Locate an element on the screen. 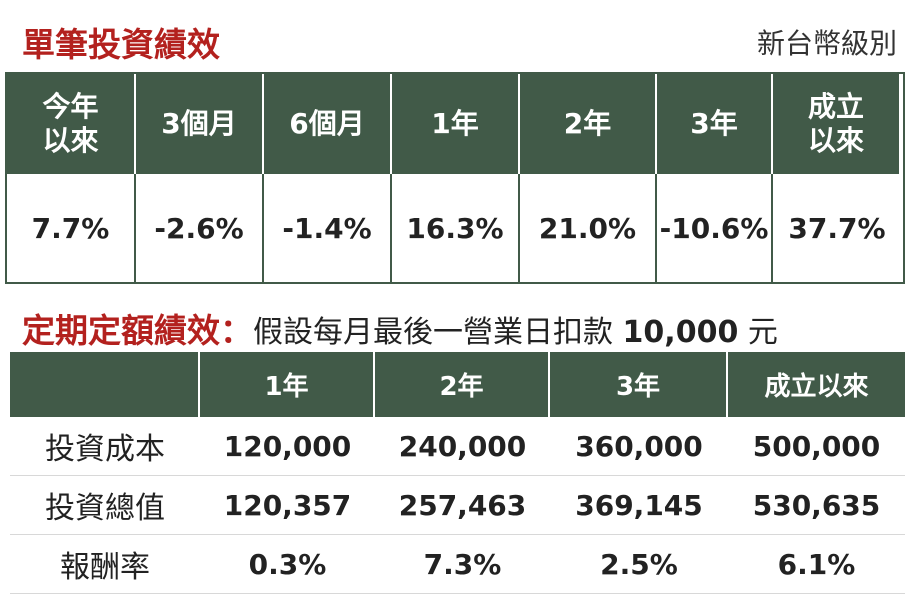  header-3y: 3年 is located at coordinates (715, 124).